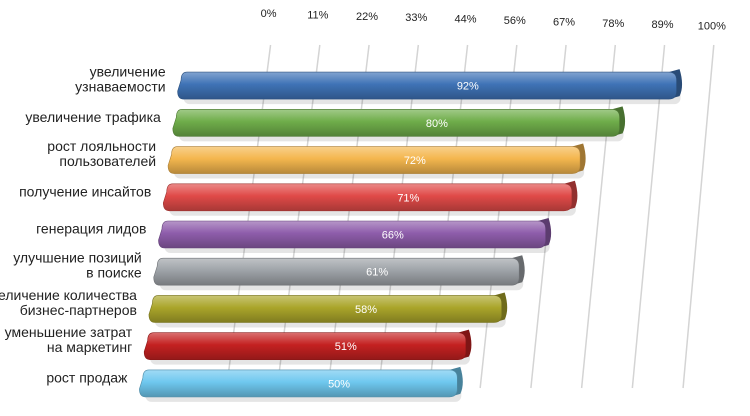 The image size is (750, 416). I want to click on data-label: 61%, so click(377, 273).